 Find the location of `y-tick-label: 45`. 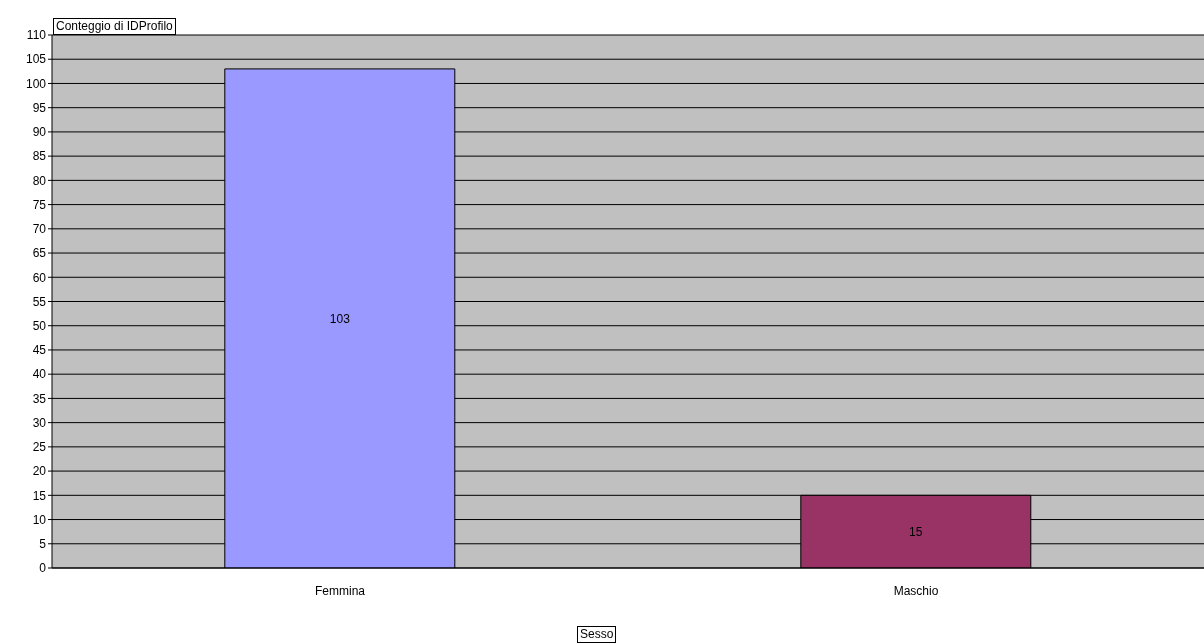

y-tick-label: 45 is located at coordinates (39, 350).